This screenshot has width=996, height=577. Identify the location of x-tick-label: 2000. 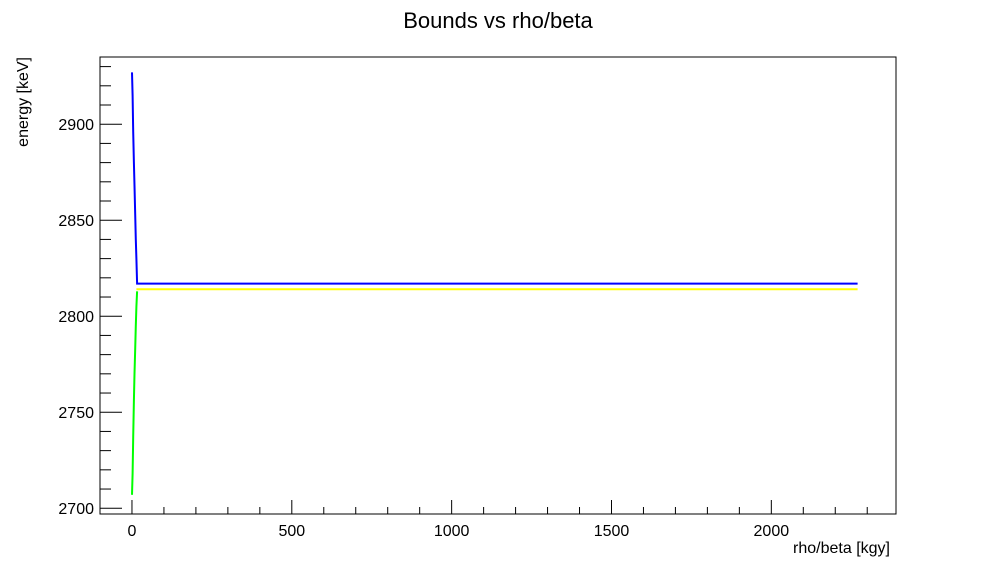
(772, 531).